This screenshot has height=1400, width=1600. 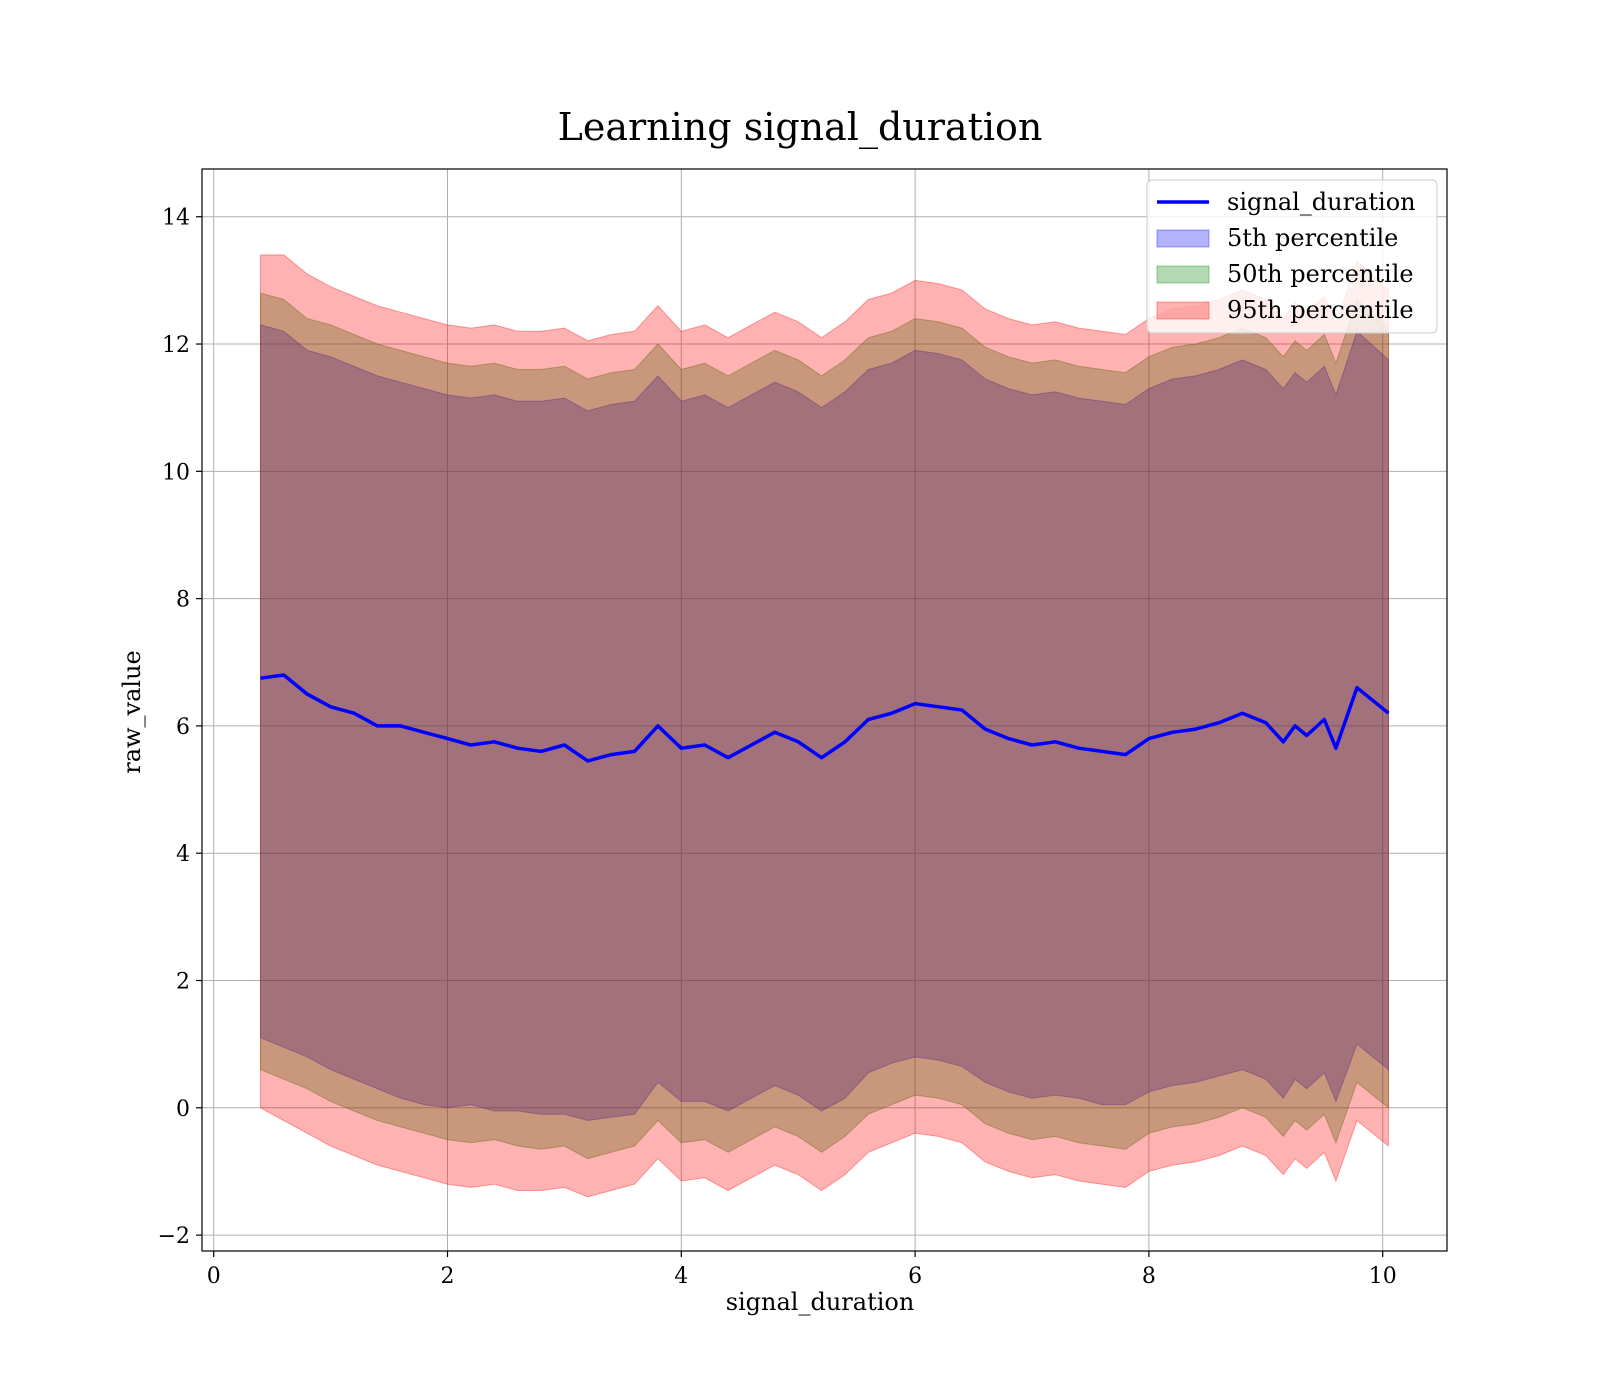 What do you see at coordinates (183, 600) in the screenshot?
I see `y-tick-label: 8` at bounding box center [183, 600].